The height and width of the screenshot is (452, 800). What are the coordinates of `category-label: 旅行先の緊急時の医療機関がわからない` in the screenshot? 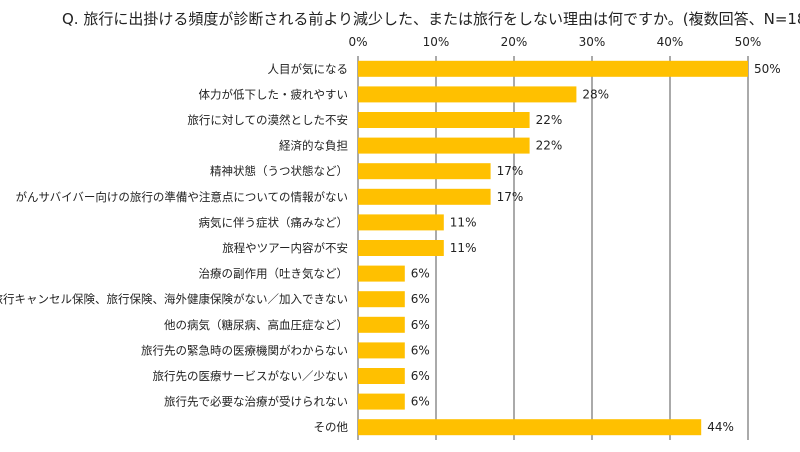 It's located at (244, 350).